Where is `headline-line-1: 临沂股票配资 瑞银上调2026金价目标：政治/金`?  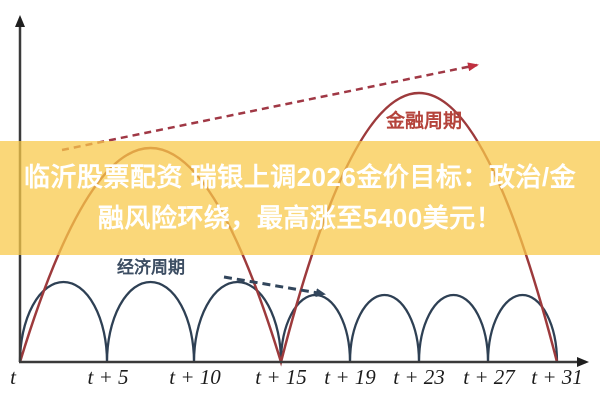
headline-line-1: 临沂股票配资 瑞银上调2026金价目标：政治/金 is located at coordinates (300, 177).